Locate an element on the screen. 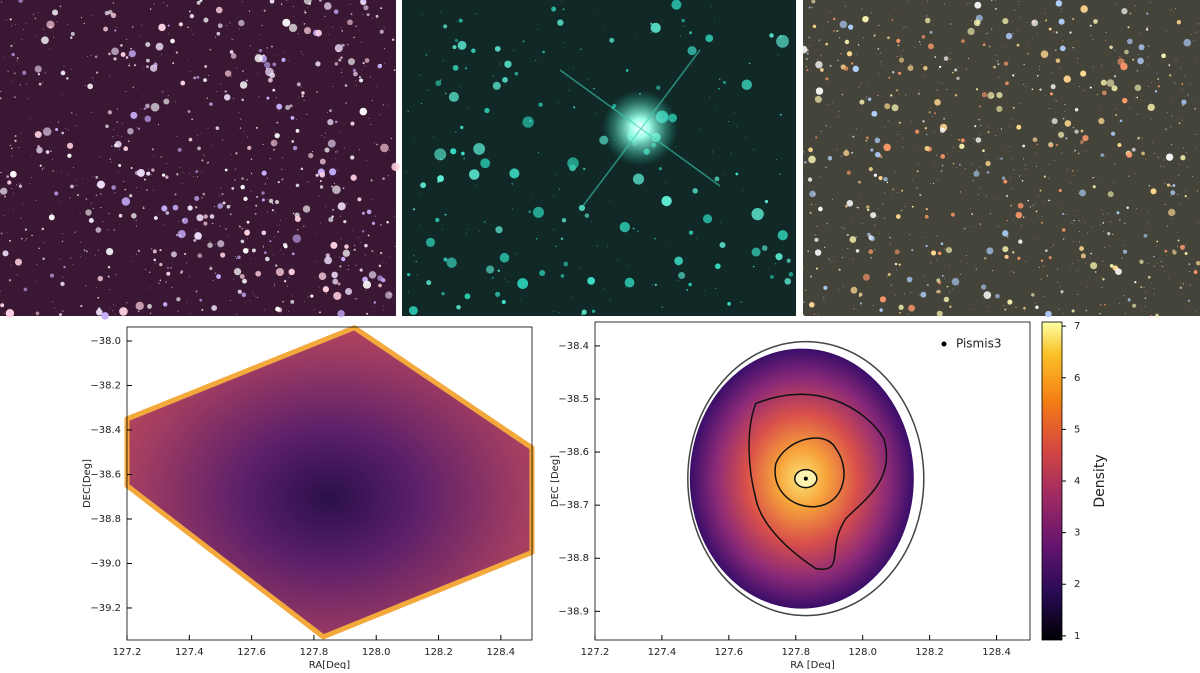 The image size is (1200, 673). colorbar-tick-label: 4 is located at coordinates (1077, 481).